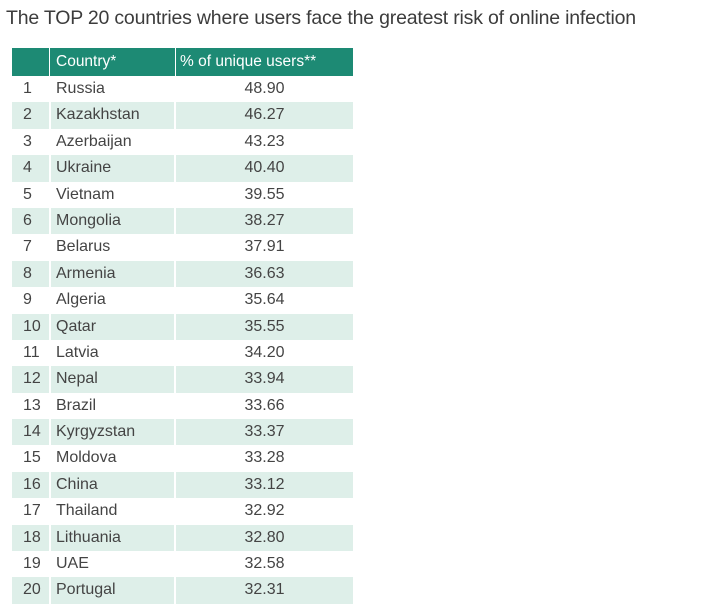 The image size is (728, 614). I want to click on percent-cell: 38.27, so click(264, 220).